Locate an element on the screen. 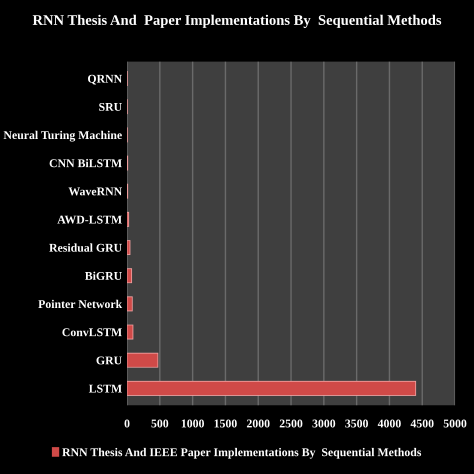 The width and height of the screenshot is (474, 474). y-tick-label: ConvLSTM is located at coordinates (92, 332).